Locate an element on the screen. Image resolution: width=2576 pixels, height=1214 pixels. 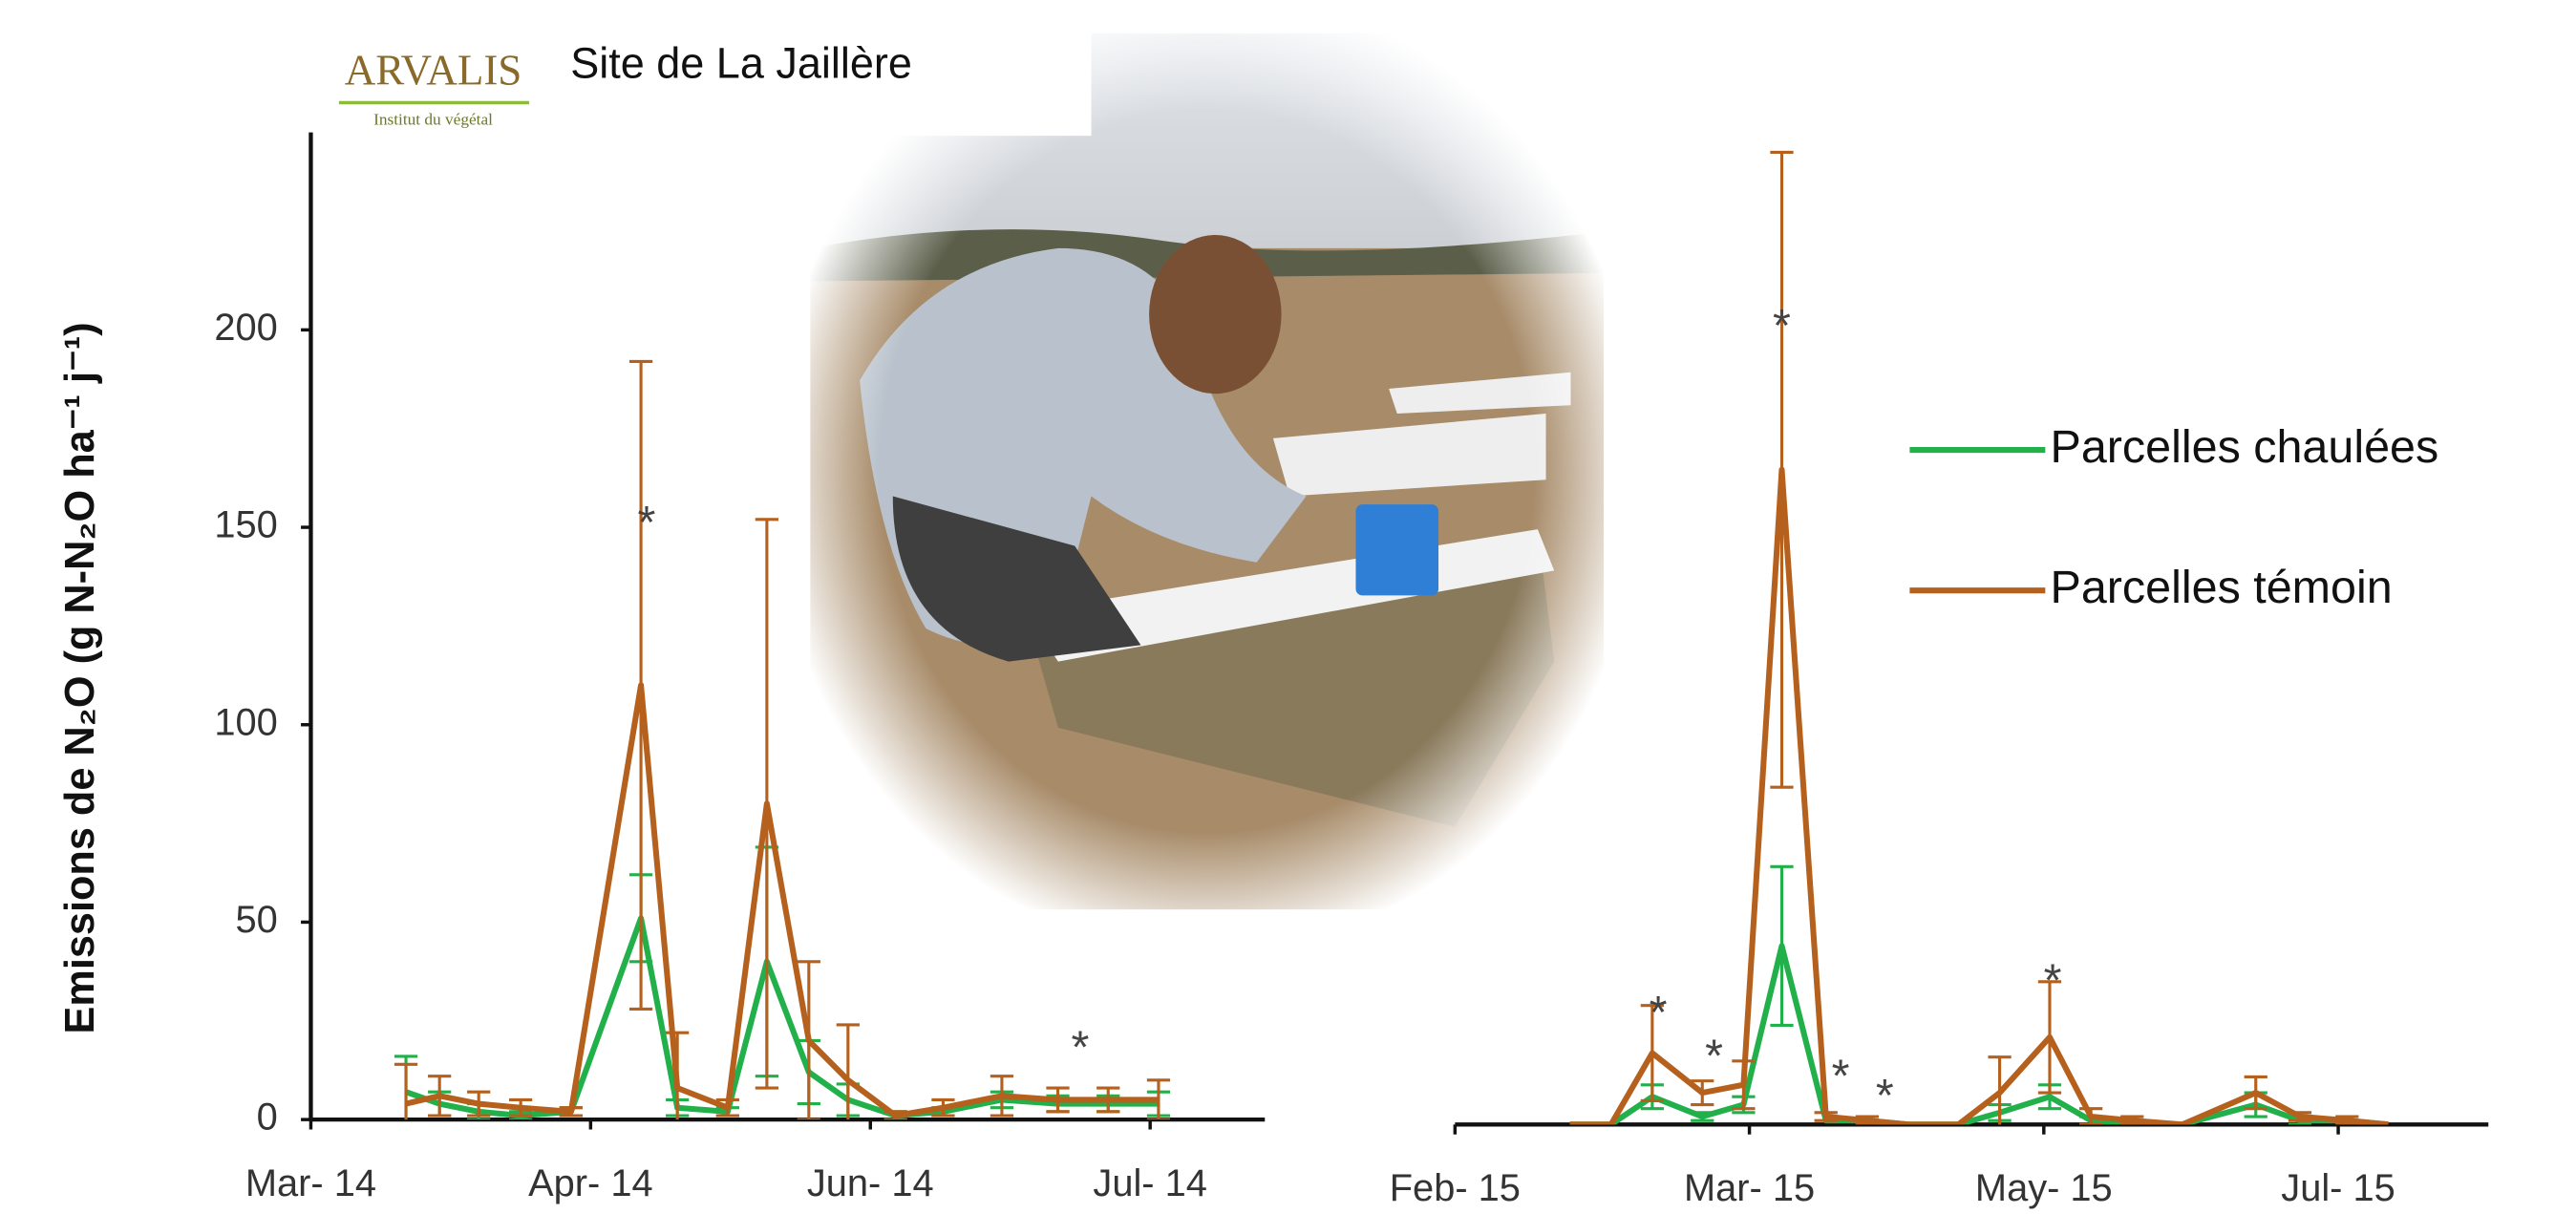
y-tick-label: 100 is located at coordinates (245, 722).